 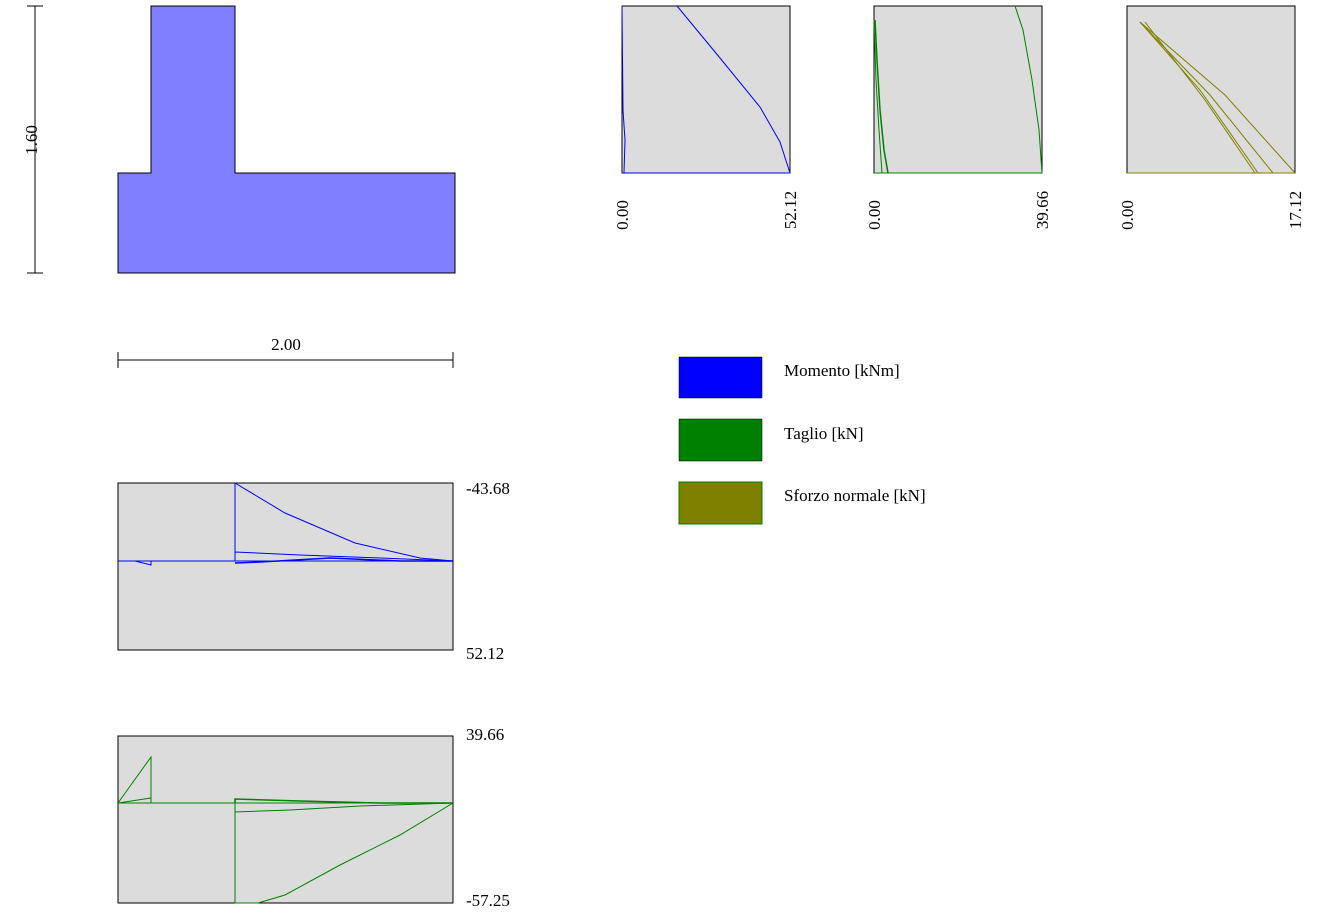 What do you see at coordinates (790, 210) in the screenshot?
I see `moment-envelope-max-label: 52.12` at bounding box center [790, 210].